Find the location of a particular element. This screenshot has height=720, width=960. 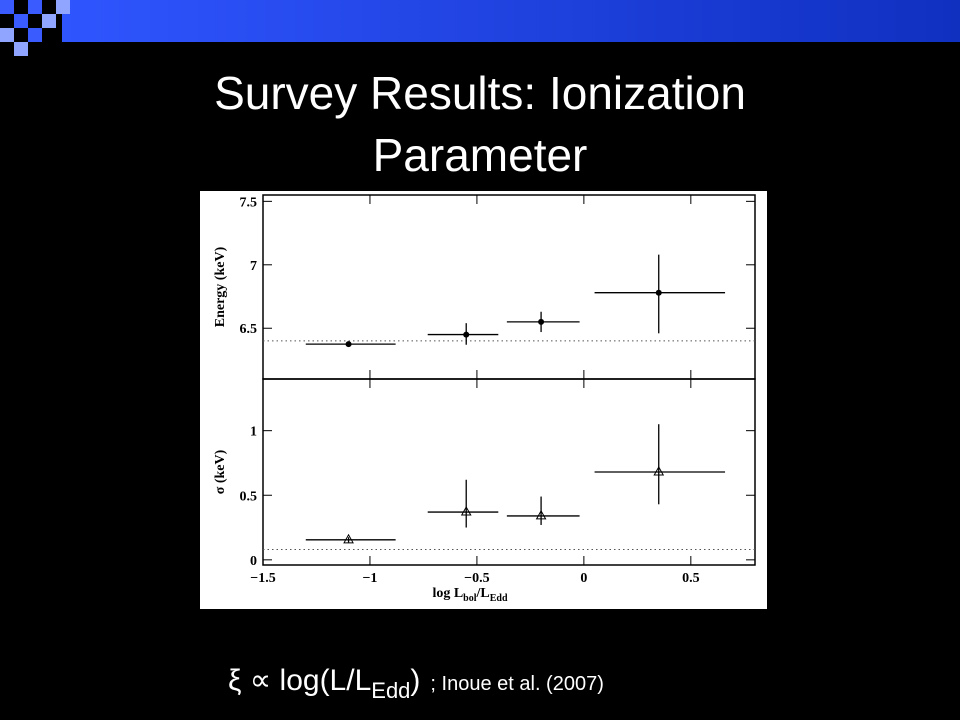

x-axis-label-part: Edd is located at coordinates (499, 598).